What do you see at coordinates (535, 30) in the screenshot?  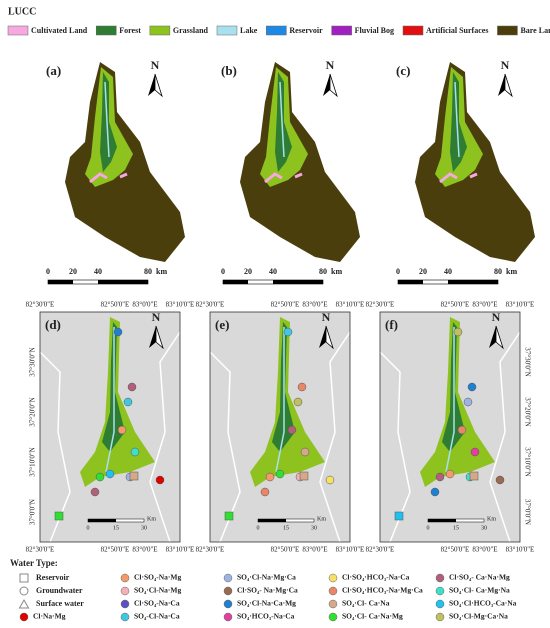 I see `legend-label: Bare Land` at bounding box center [535, 30].